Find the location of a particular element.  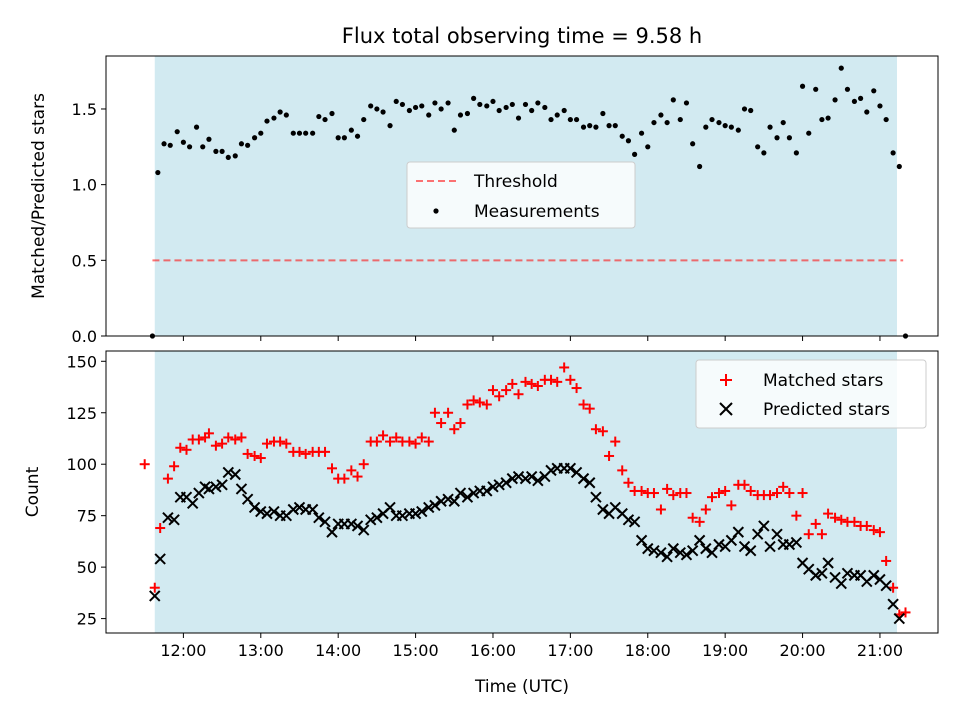

ratio-y-tick-label: 0.5 is located at coordinates (84, 260).